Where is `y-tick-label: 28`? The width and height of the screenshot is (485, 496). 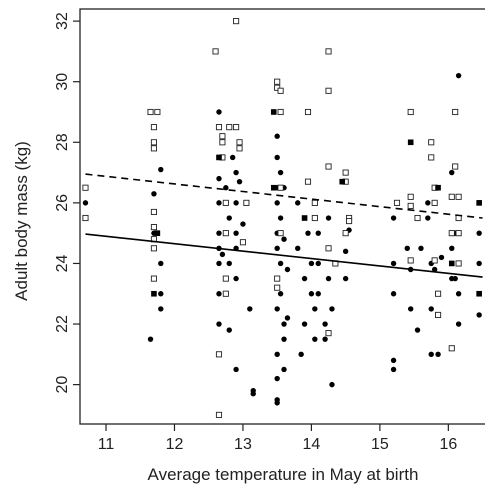
y-tick-label: 28 is located at coordinates (62, 142).